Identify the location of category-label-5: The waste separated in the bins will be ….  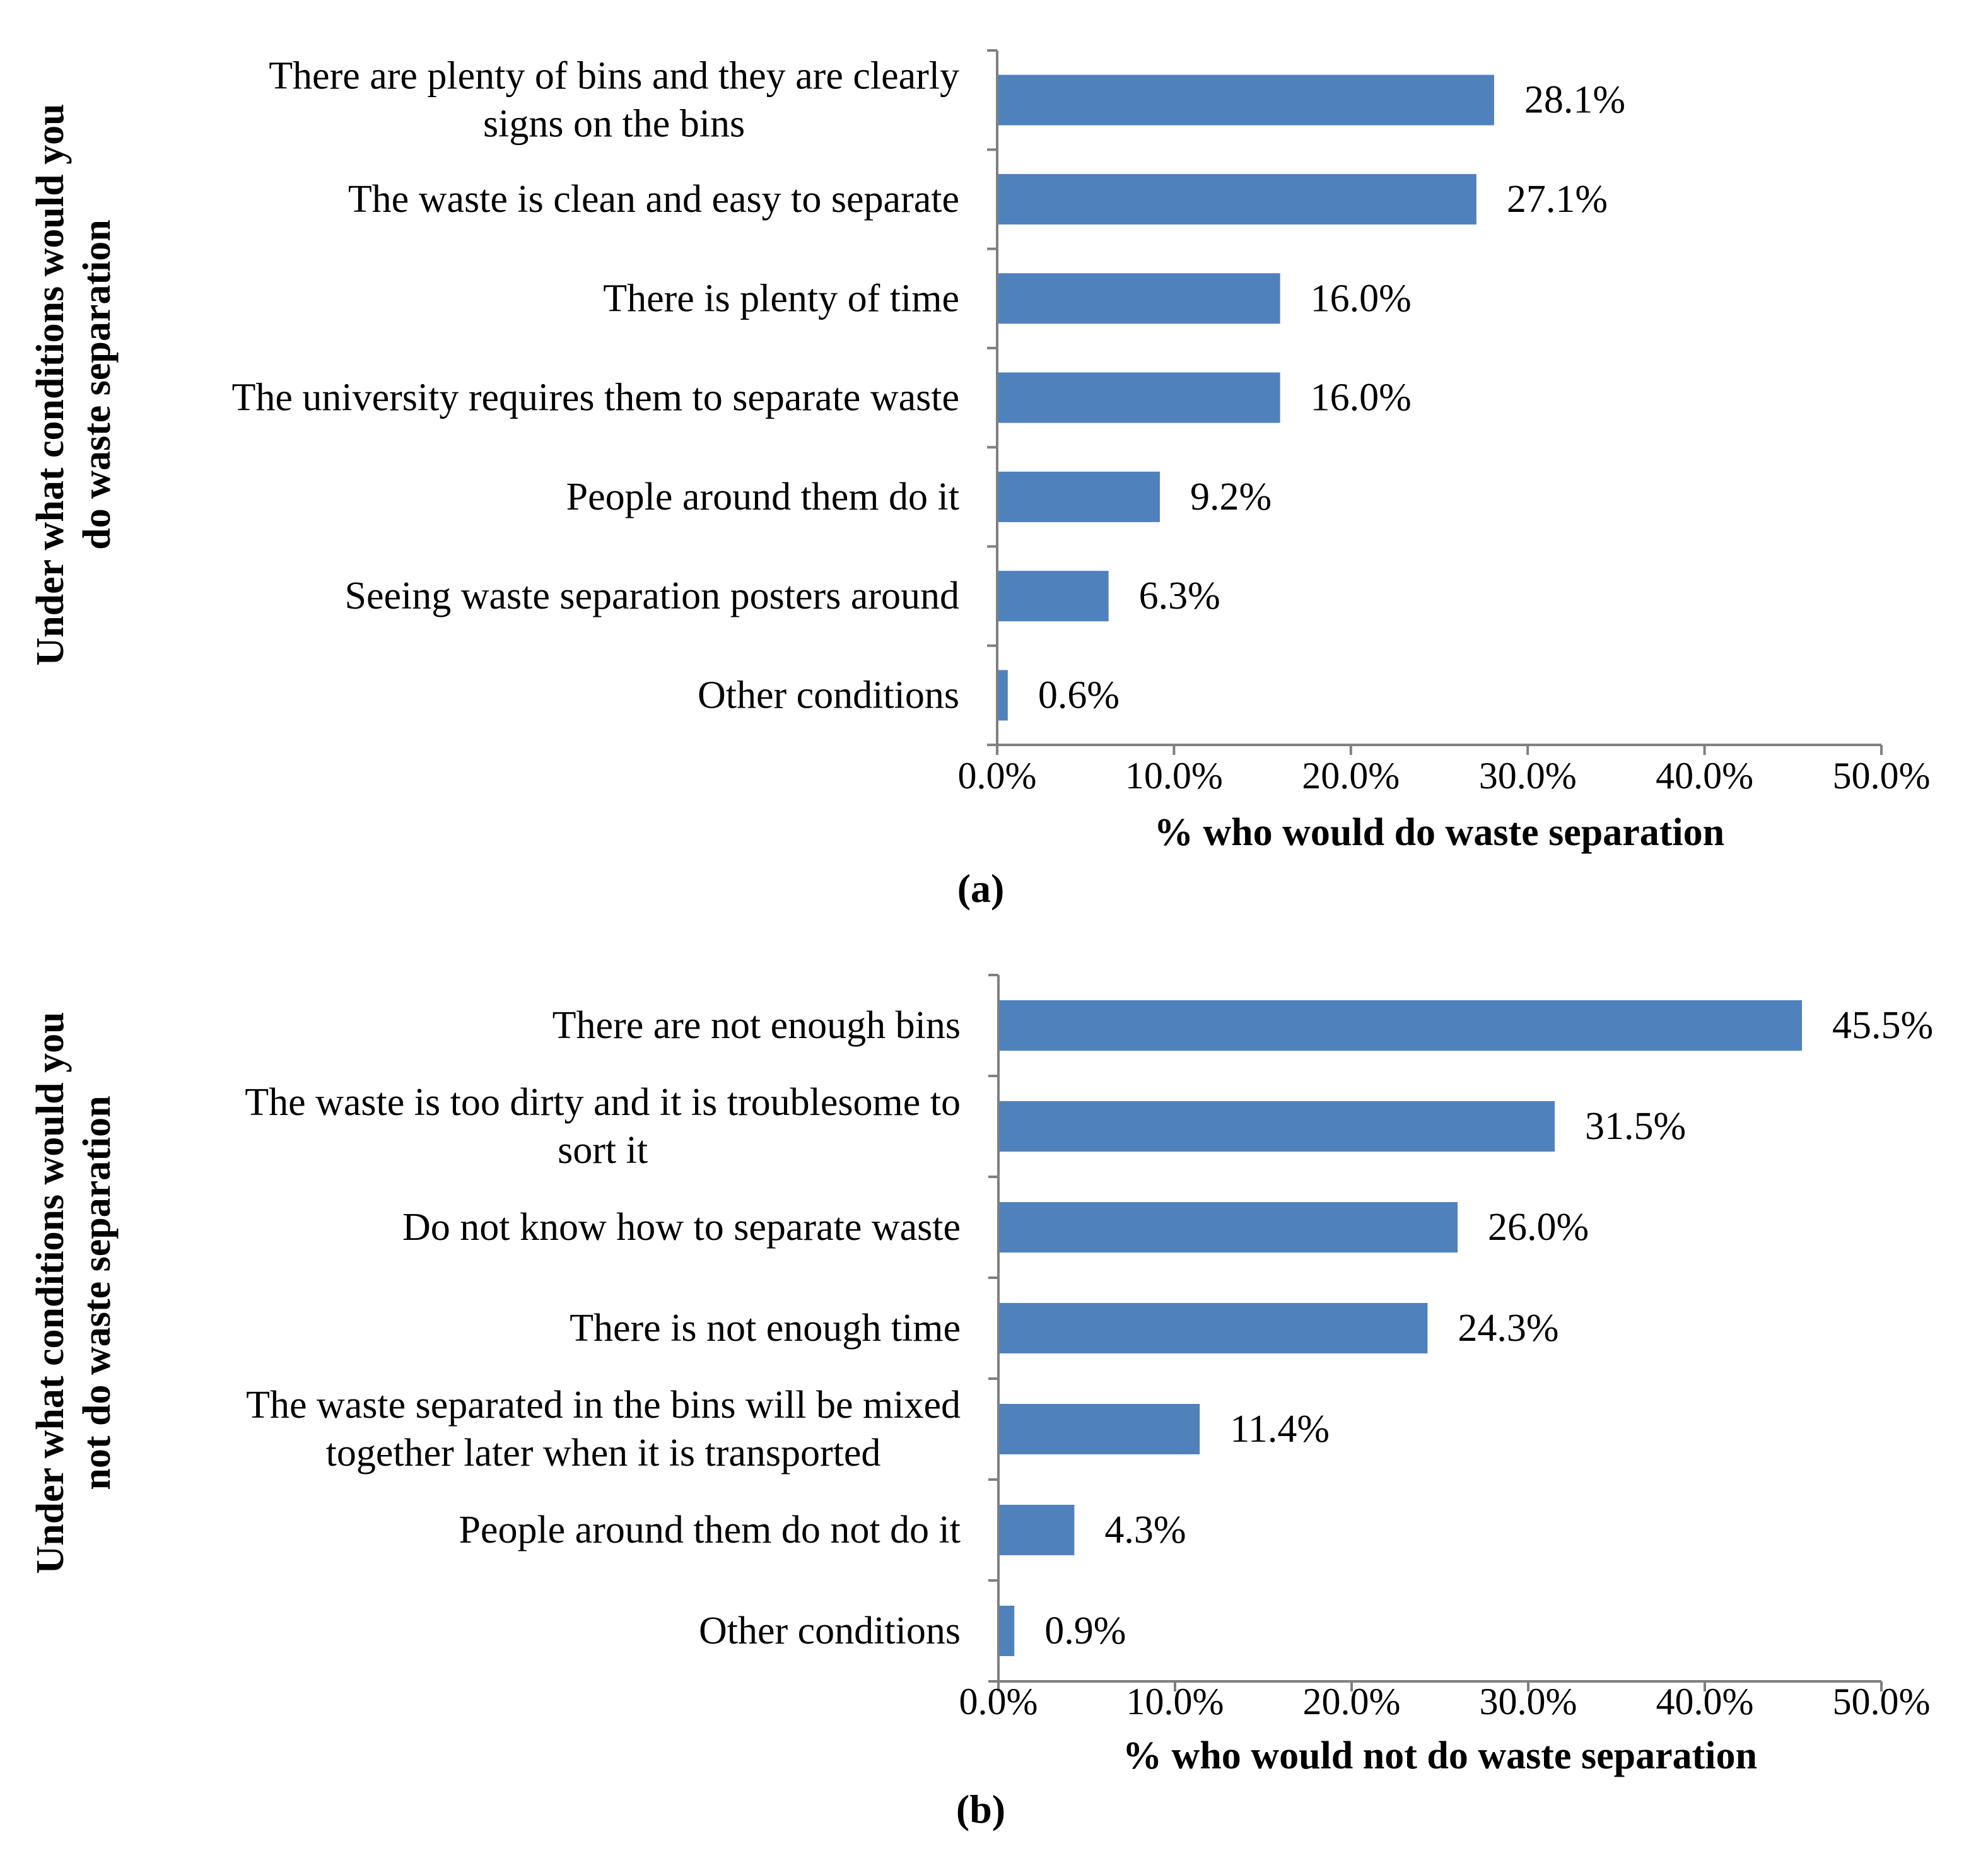
(603, 1429).